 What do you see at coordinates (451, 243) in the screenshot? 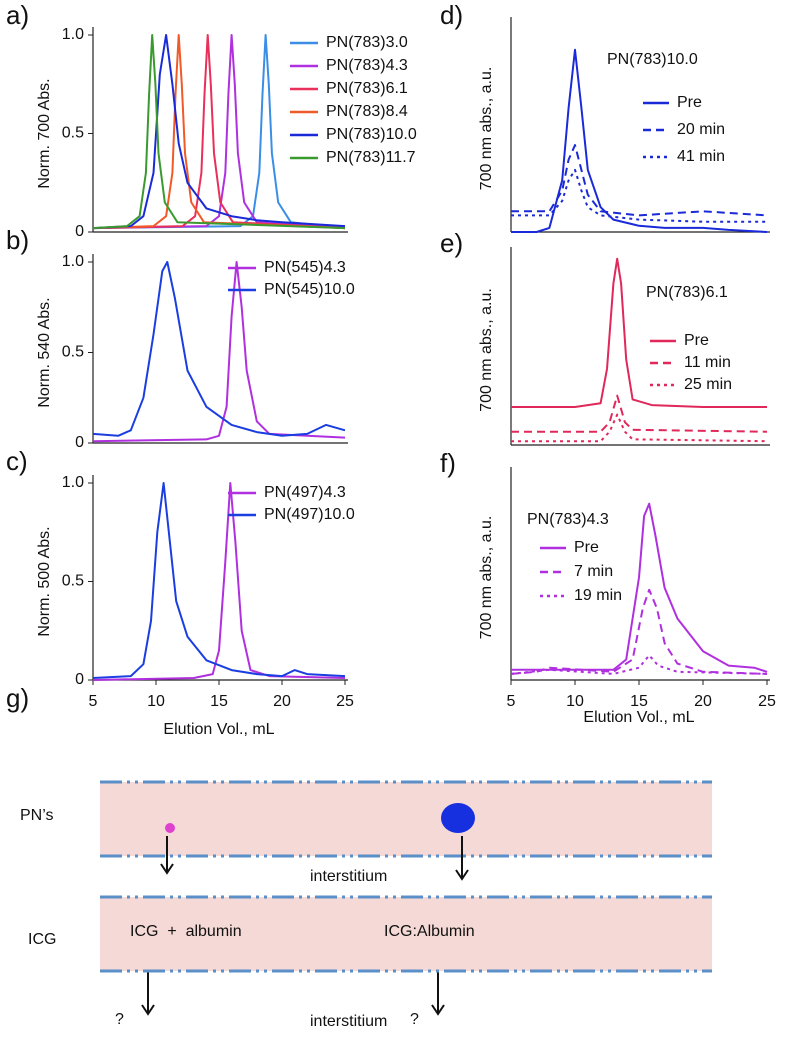
I see `panel-label: e)` at bounding box center [451, 243].